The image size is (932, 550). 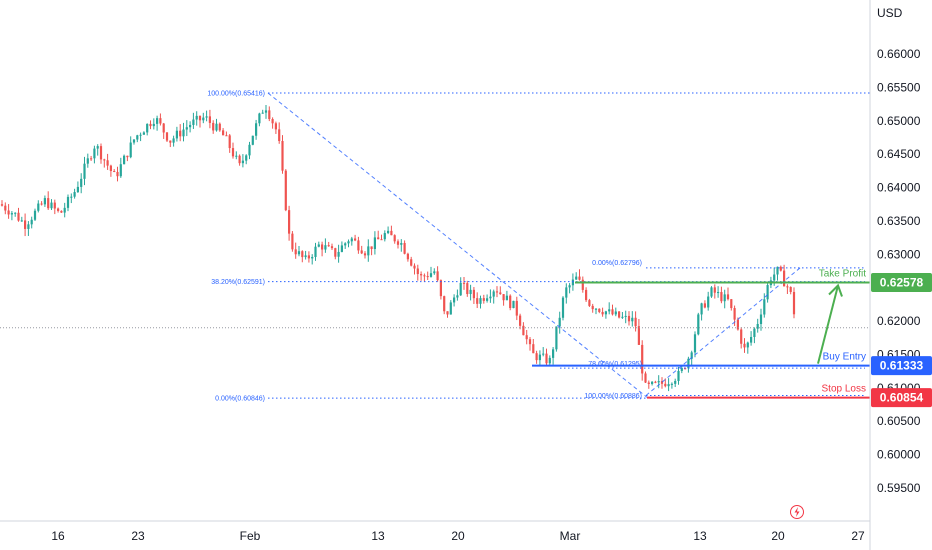 I want to click on price-tick: 0.59500, so click(x=899, y=488).